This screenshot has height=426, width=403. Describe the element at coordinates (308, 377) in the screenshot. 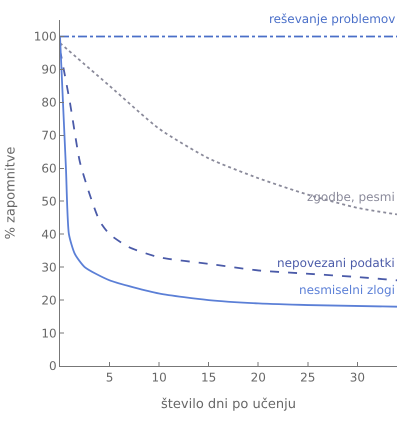

I see `x-tick-label: 25` at that location.